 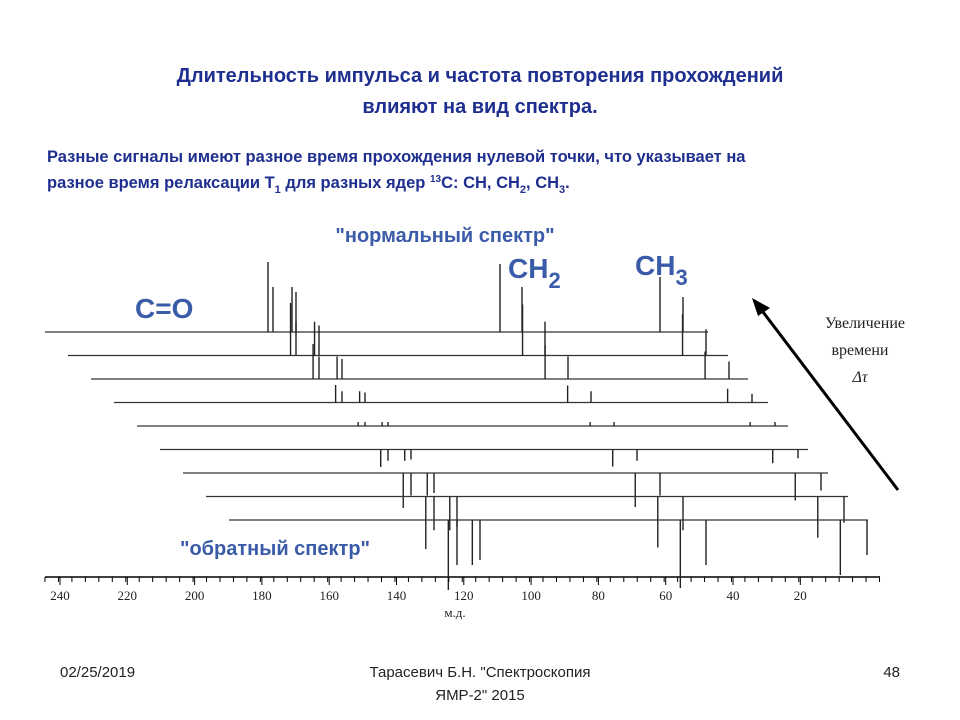 What do you see at coordinates (480, 183) in the screenshot?
I see `note-text: С: CH, CH` at bounding box center [480, 183].